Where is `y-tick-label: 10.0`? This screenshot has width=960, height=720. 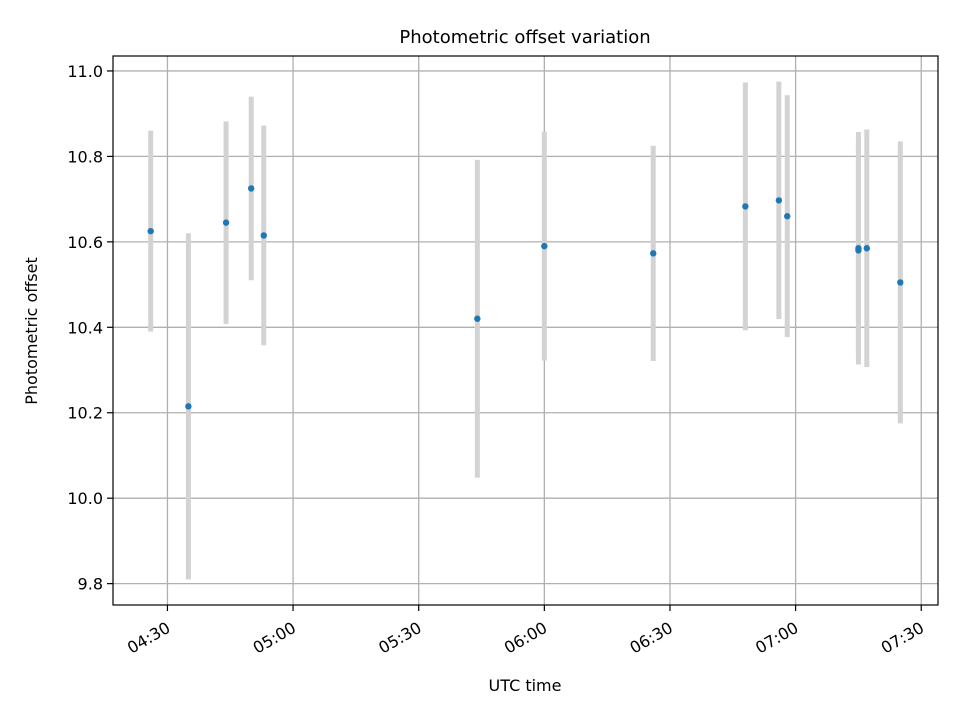 y-tick-label: 10.0 is located at coordinates (85, 498).